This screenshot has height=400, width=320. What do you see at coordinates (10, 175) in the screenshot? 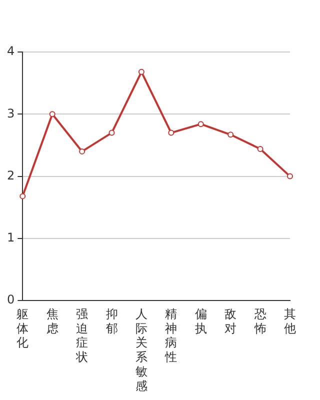
I see `y-tick-label: 2` at bounding box center [10, 175].